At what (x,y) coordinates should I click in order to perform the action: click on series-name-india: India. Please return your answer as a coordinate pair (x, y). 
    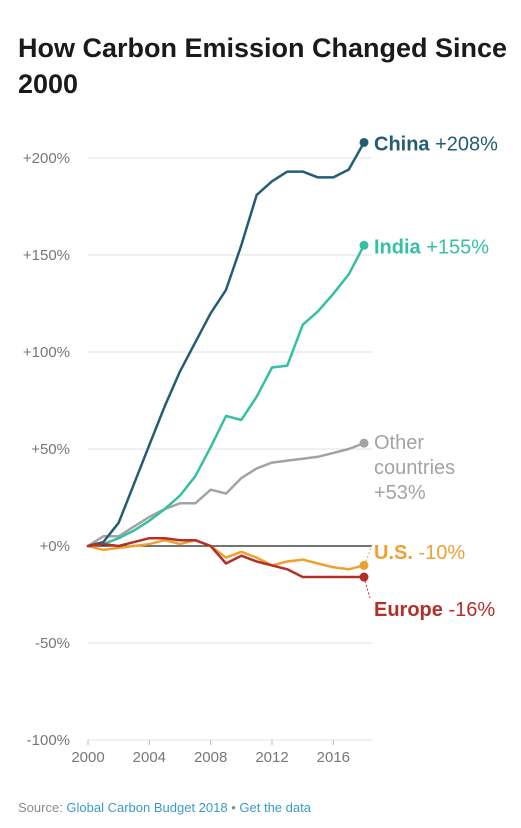
    Looking at the image, I should click on (398, 247).